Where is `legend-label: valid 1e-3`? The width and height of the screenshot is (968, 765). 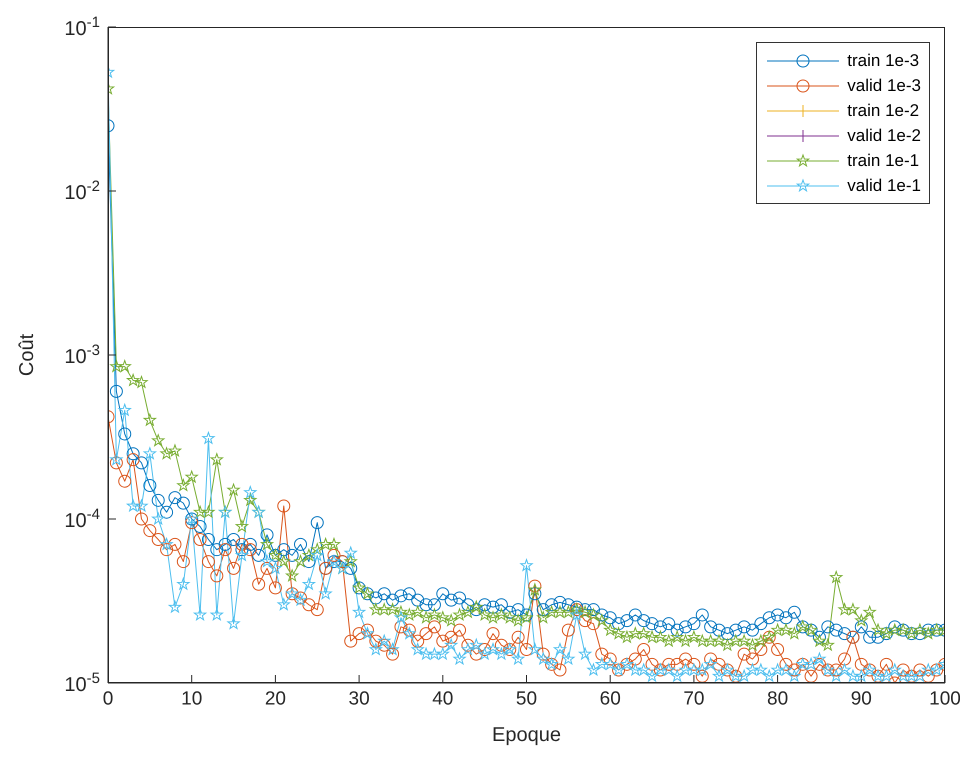 legend-label: valid 1e-3 is located at coordinates (884, 86).